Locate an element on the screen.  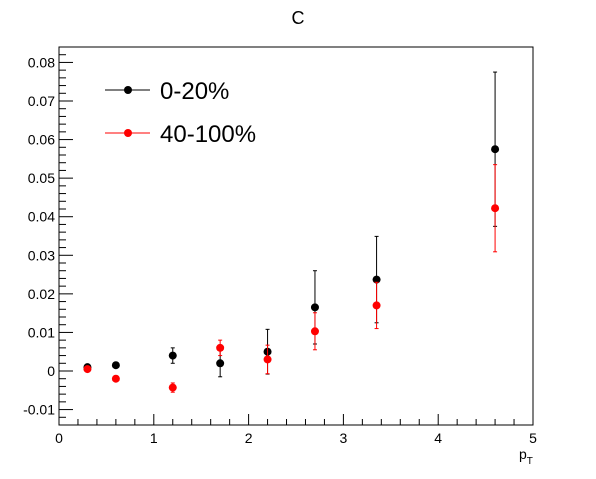
legend-entry: 0-20% is located at coordinates (167, 91).